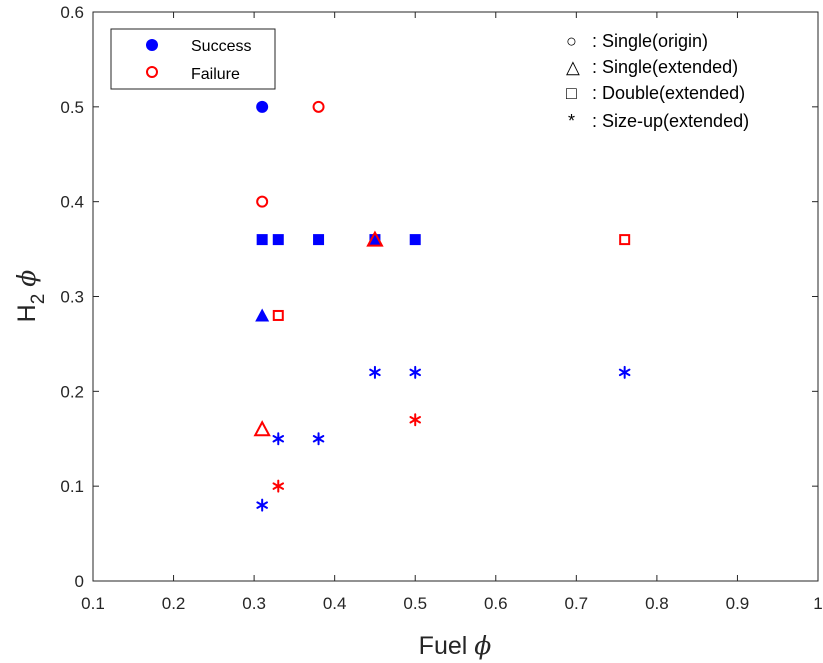  What do you see at coordinates (72, 202) in the screenshot?
I see `y-tick-label: 0.4` at bounding box center [72, 202].